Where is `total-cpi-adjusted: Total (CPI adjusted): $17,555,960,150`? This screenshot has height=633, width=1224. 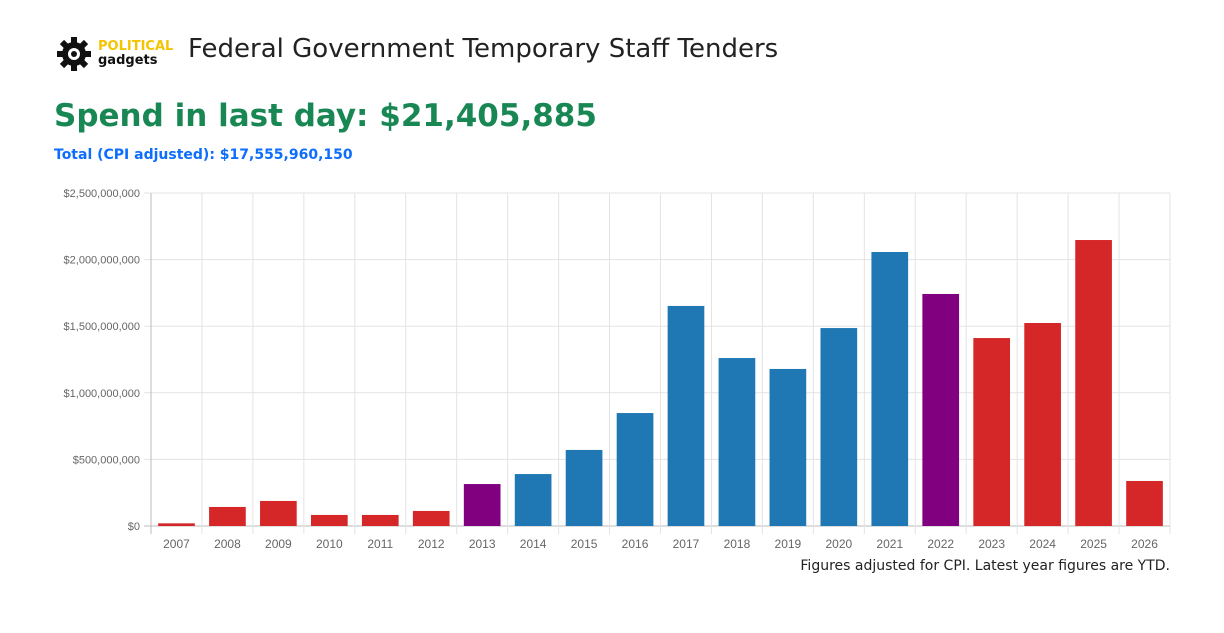 total-cpi-adjusted: Total (CPI adjusted): $17,555,960,150 is located at coordinates (203, 155).